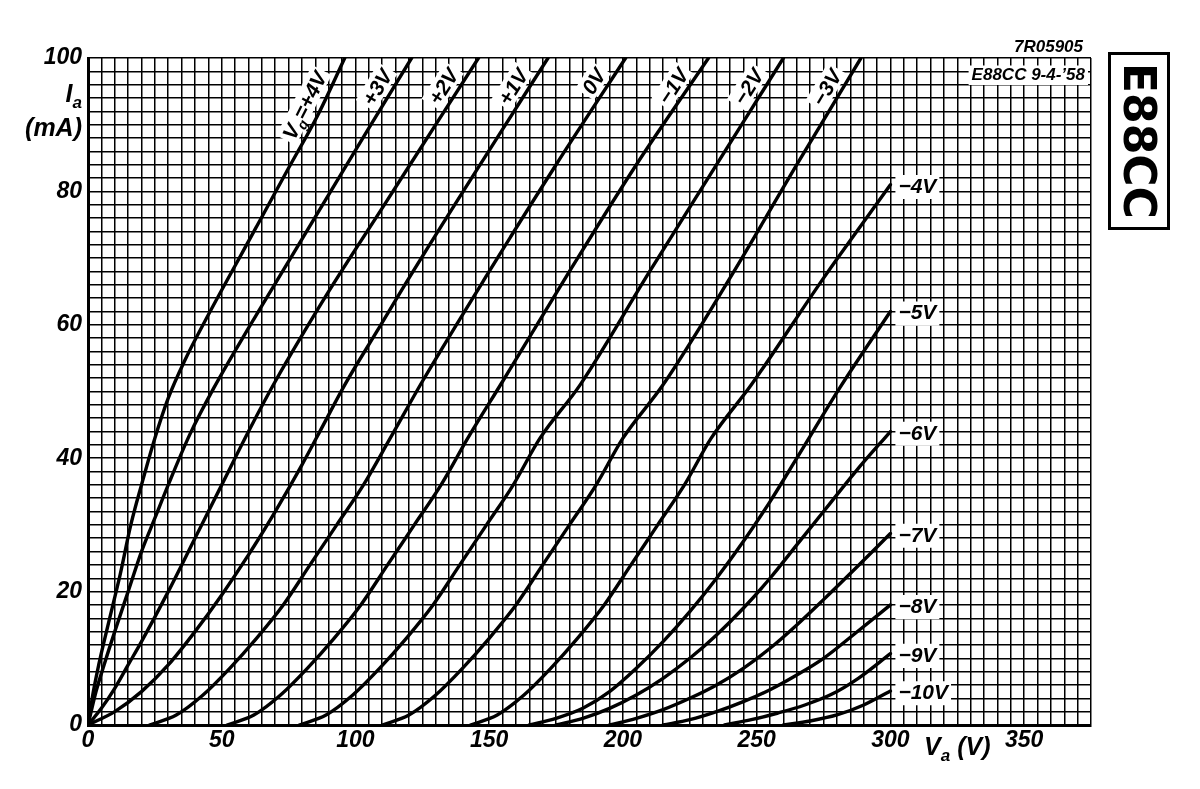 Image resolution: width=1200 pixels, height=789 pixels. What do you see at coordinates (63, 56) in the screenshot?
I see `y-tick-label: 100` at bounding box center [63, 56].